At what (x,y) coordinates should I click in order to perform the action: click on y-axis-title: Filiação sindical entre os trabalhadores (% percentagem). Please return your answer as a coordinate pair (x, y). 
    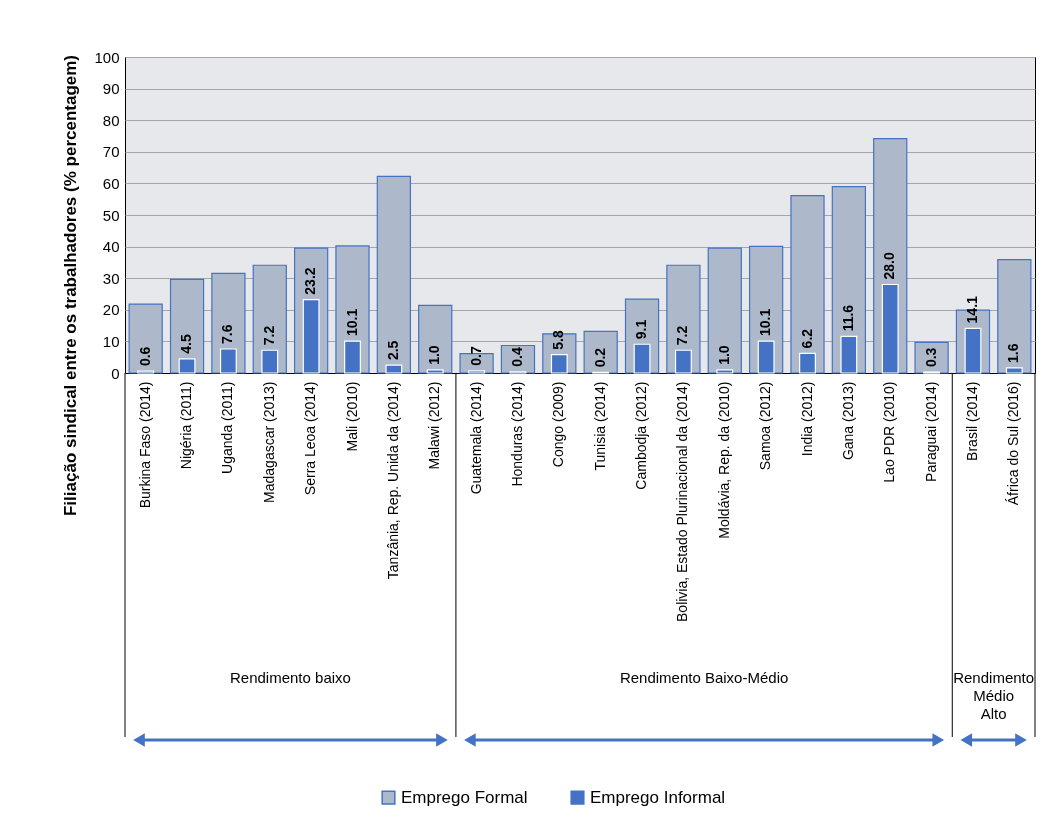
    Looking at the image, I should click on (71, 285).